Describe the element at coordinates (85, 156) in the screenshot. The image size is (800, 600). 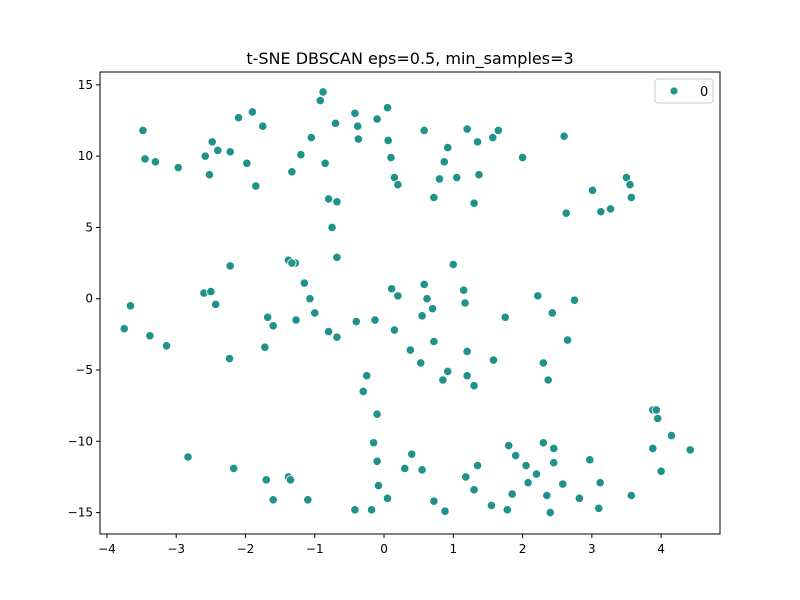
I see `y-tick-label: 10` at that location.